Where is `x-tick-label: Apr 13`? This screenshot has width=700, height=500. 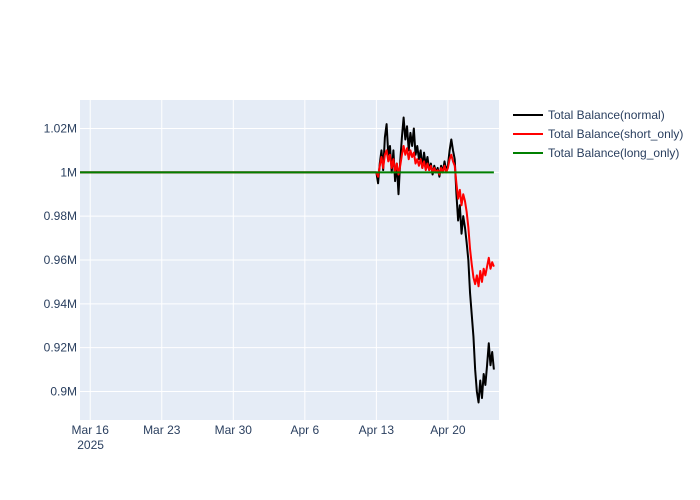 x-tick-label: Apr 13 is located at coordinates (377, 430).